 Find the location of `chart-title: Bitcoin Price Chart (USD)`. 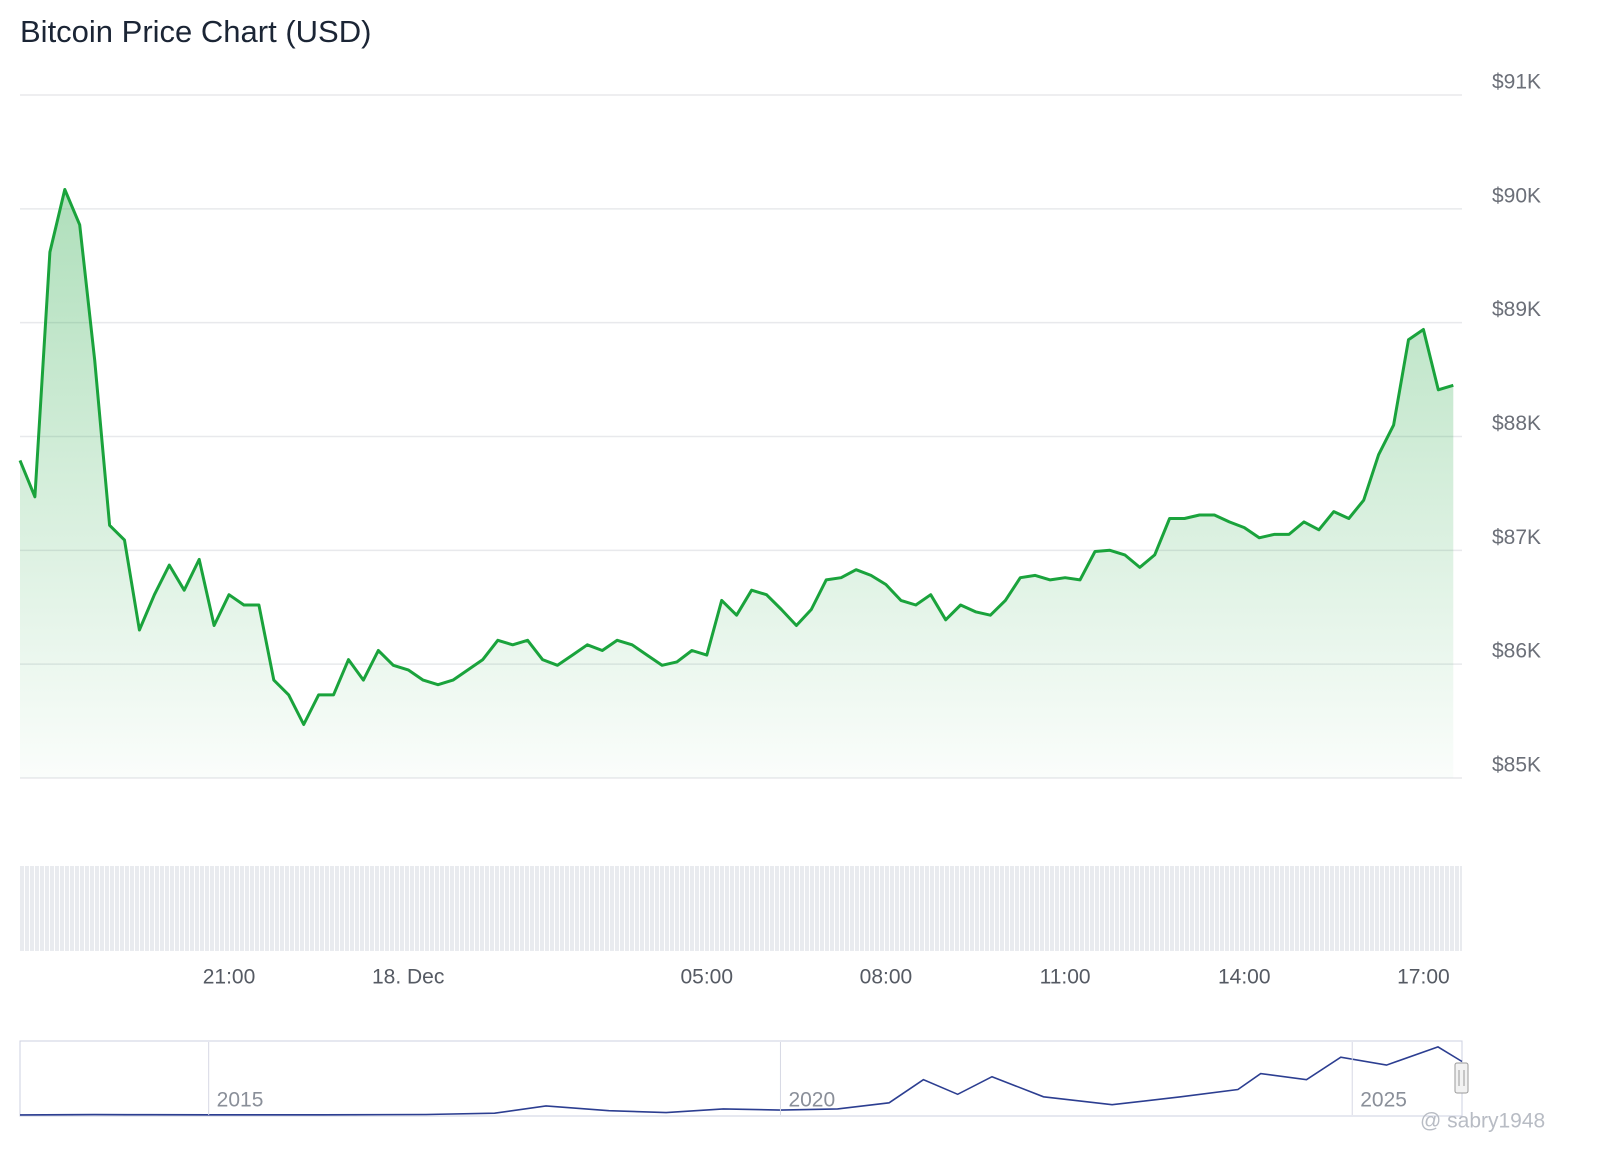

chart-title: Bitcoin Price Chart (USD) is located at coordinates (195, 31).